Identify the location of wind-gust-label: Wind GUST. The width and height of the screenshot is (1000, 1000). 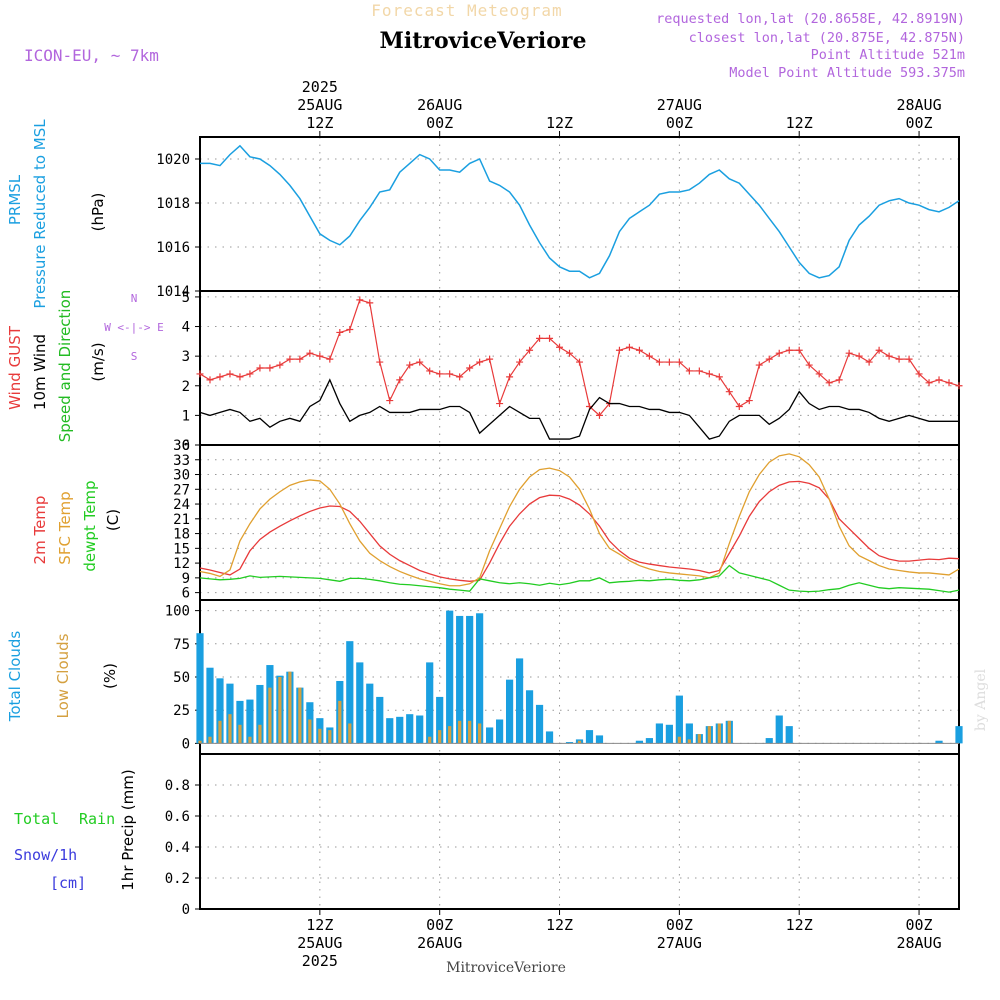
(15, 367).